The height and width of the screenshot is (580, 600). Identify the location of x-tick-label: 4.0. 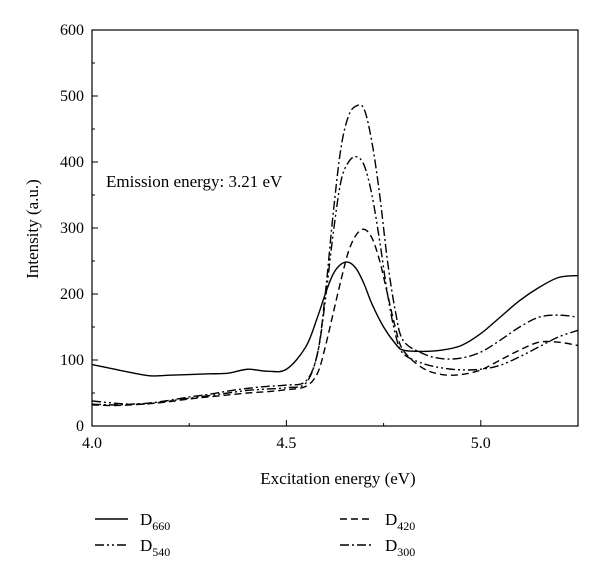
(92, 443).